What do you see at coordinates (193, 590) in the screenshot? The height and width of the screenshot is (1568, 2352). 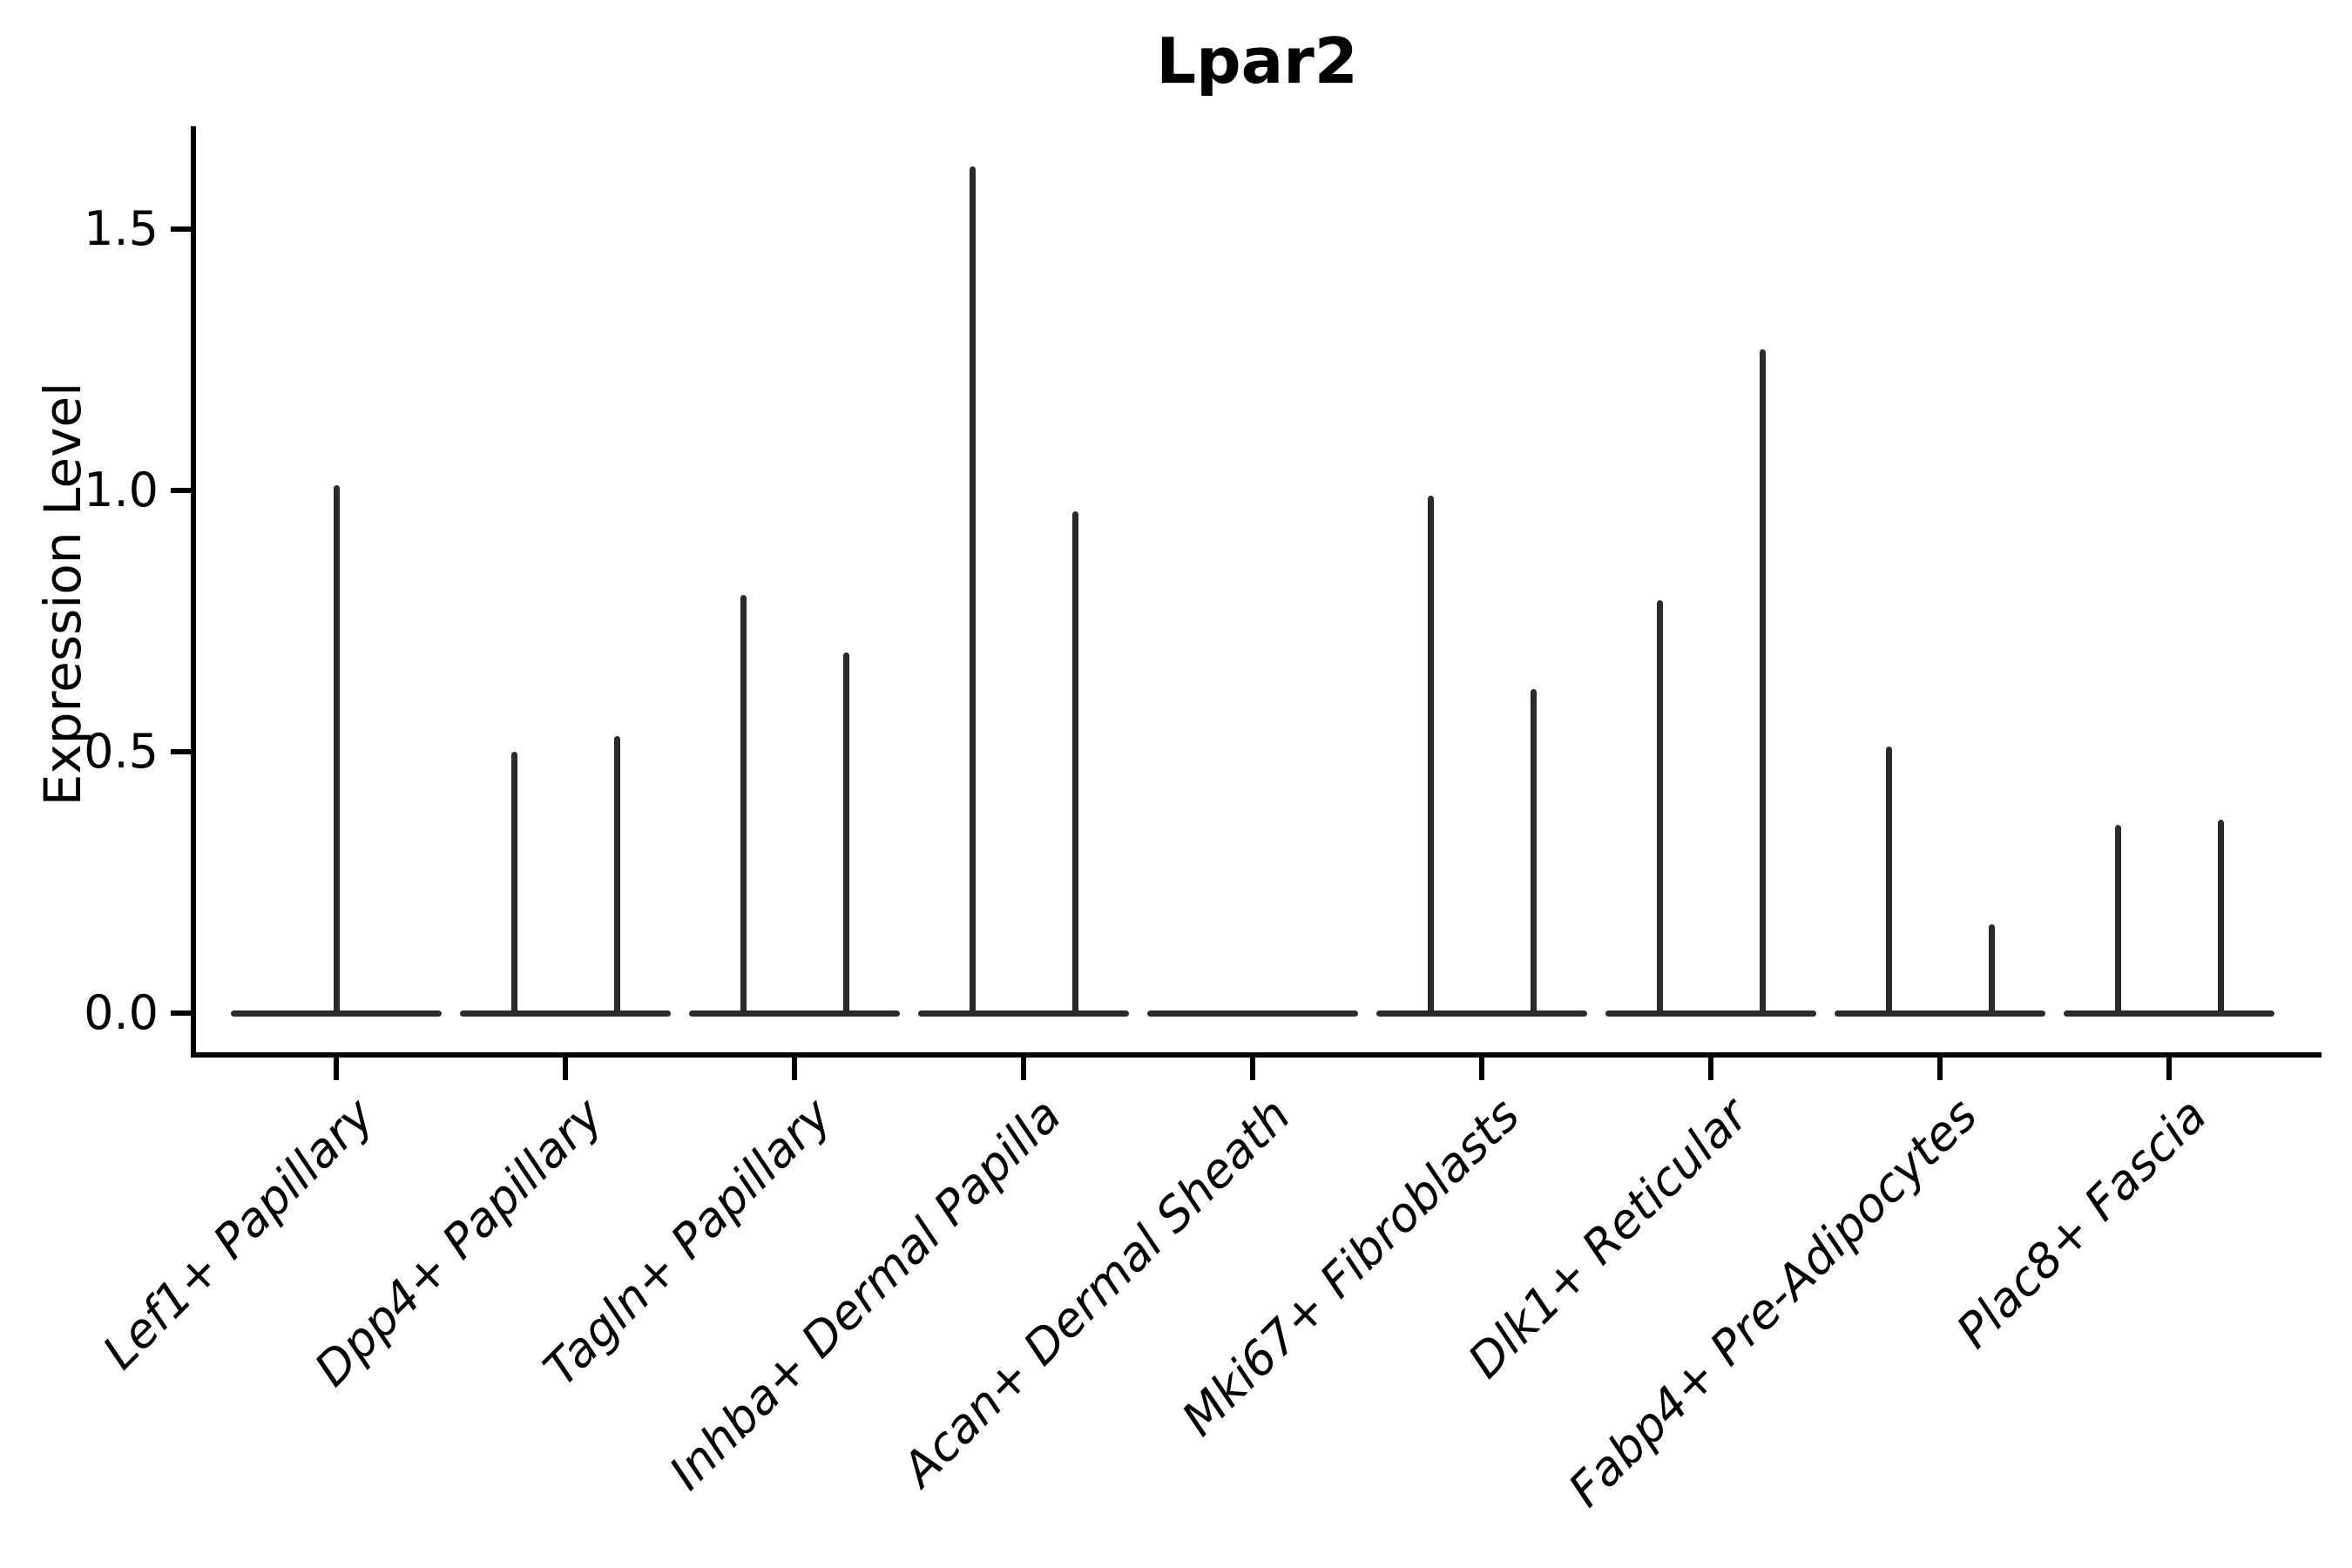 I see `y-axis-spine` at bounding box center [193, 590].